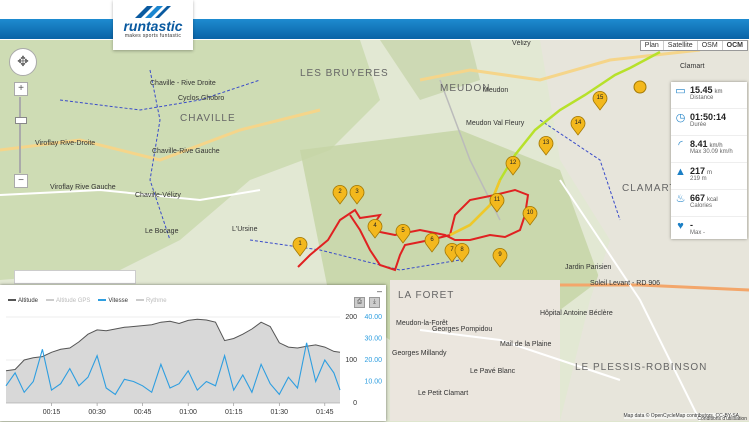 The width and height of the screenshot is (749, 422). What do you see at coordinates (640, 87) in the screenshot?
I see `start-marker` at bounding box center [640, 87].